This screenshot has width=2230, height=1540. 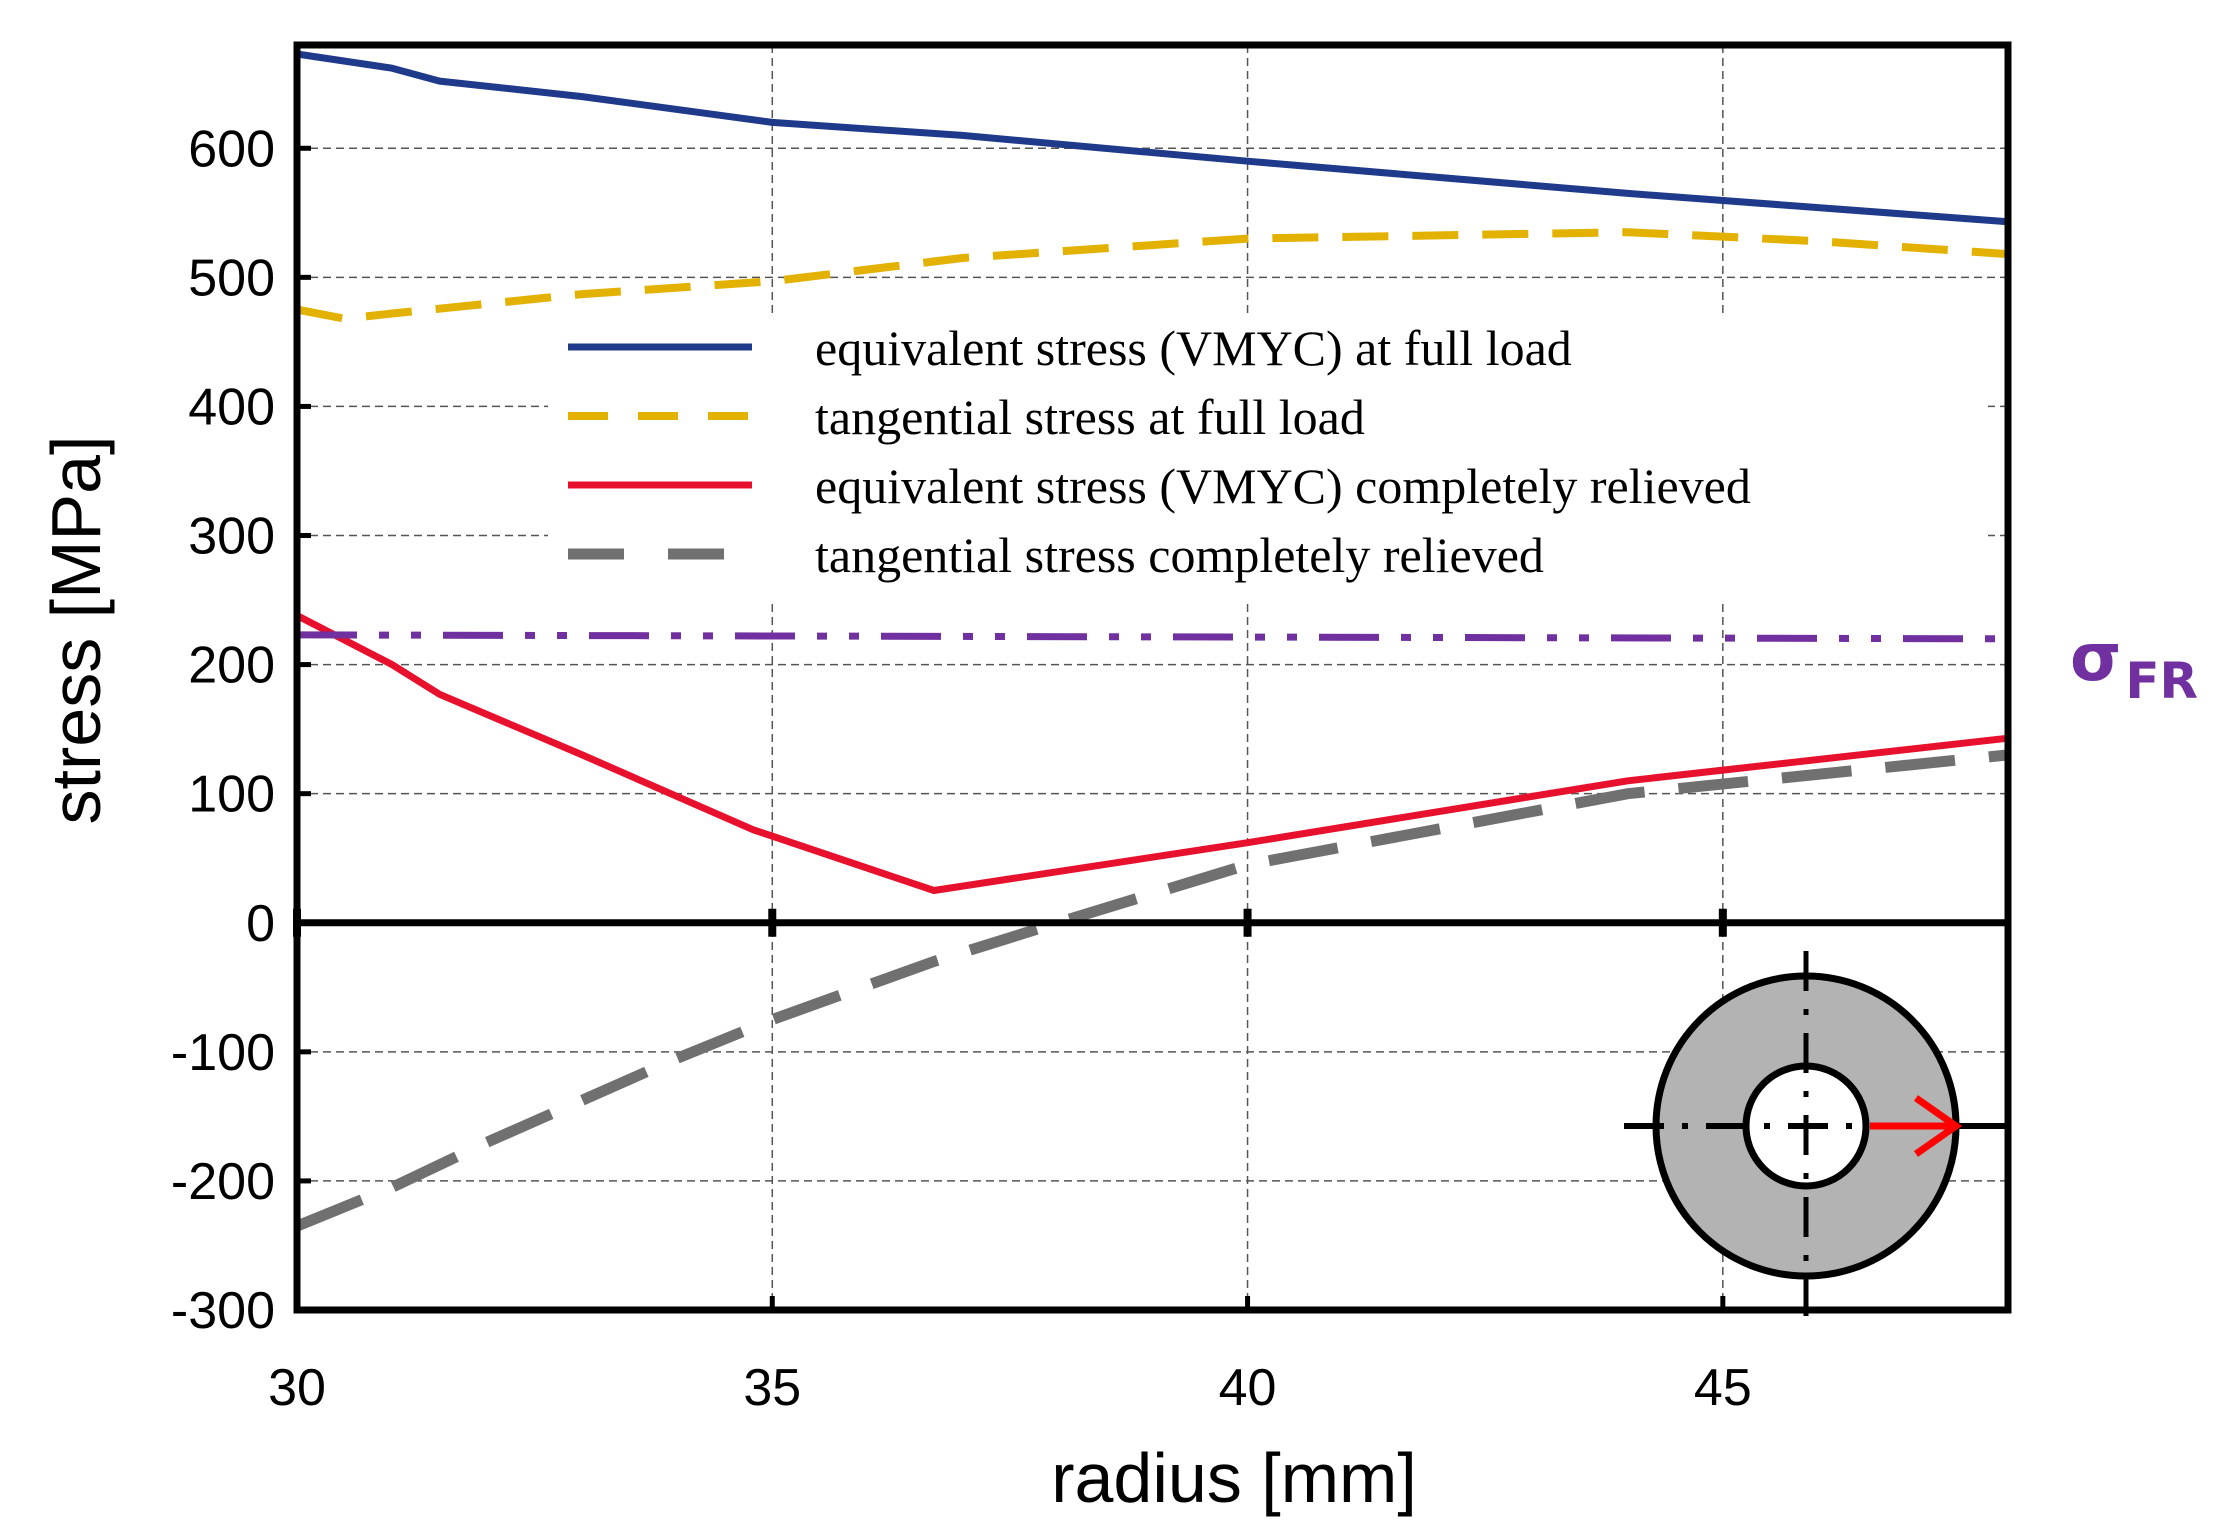 What do you see at coordinates (1090, 417) in the screenshot?
I see `legend-label-1: tangential stress at full load` at bounding box center [1090, 417].